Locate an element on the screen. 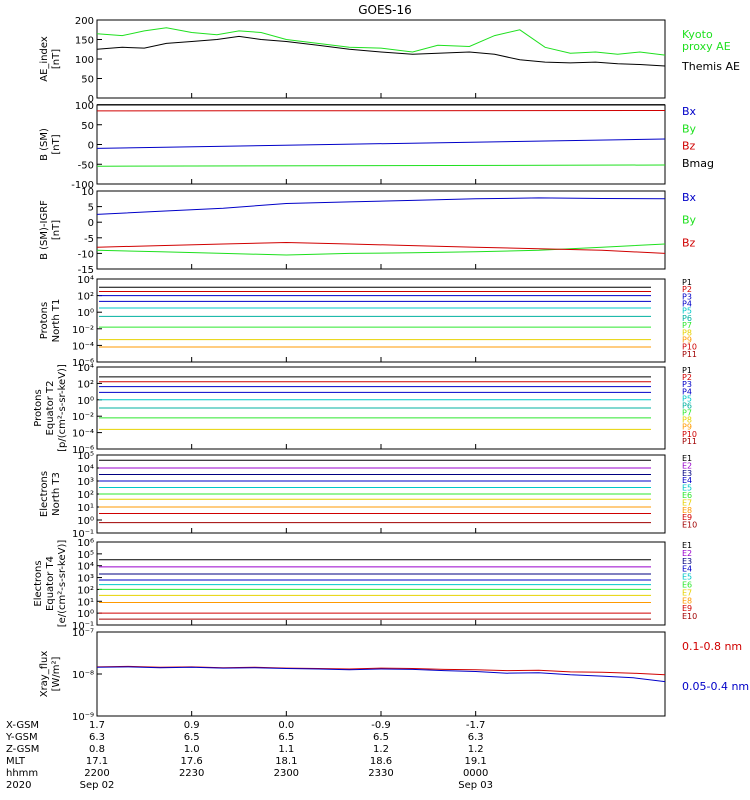  legend-label: E2 is located at coordinates (687, 465).